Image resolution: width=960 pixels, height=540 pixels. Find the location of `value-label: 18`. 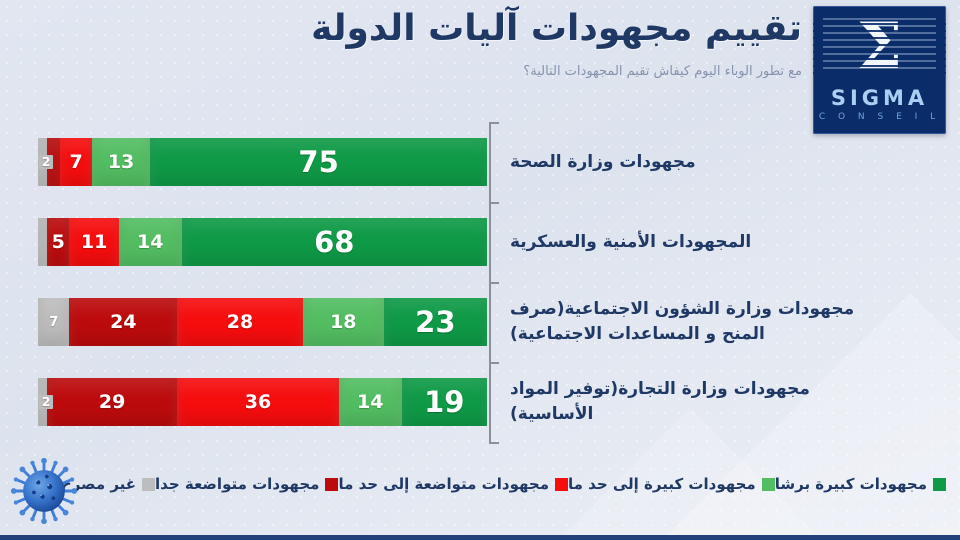

value-label: 18 is located at coordinates (343, 321).